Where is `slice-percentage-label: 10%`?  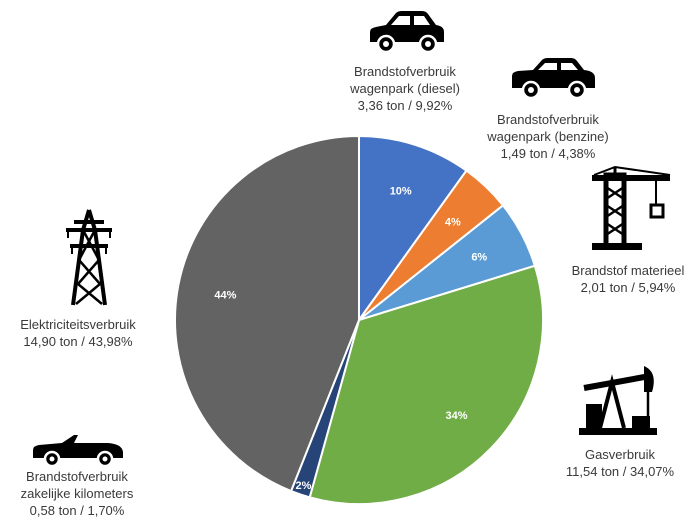
slice-percentage-label: 10% is located at coordinates (401, 192).